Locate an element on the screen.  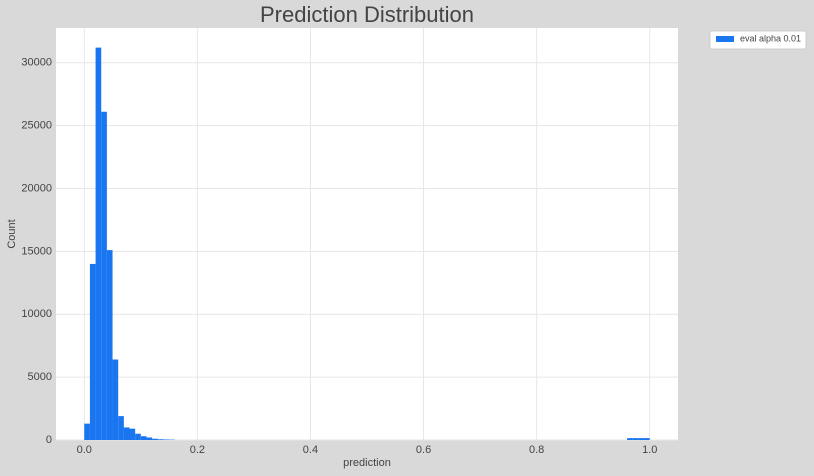
y-axis-label: Count is located at coordinates (12, 233).